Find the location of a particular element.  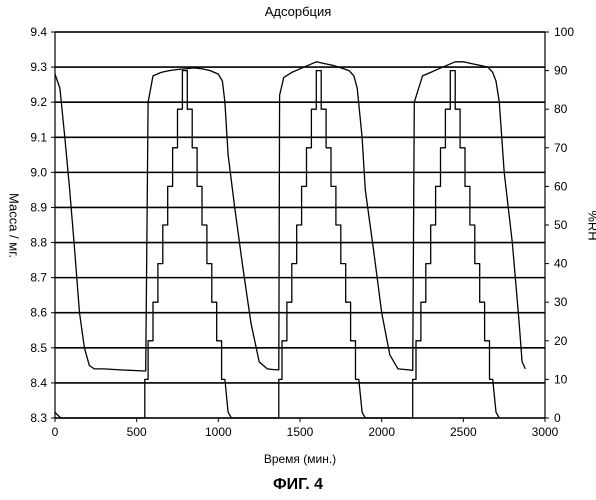

y-right-tick-label-7: 70 is located at coordinates (561, 148).